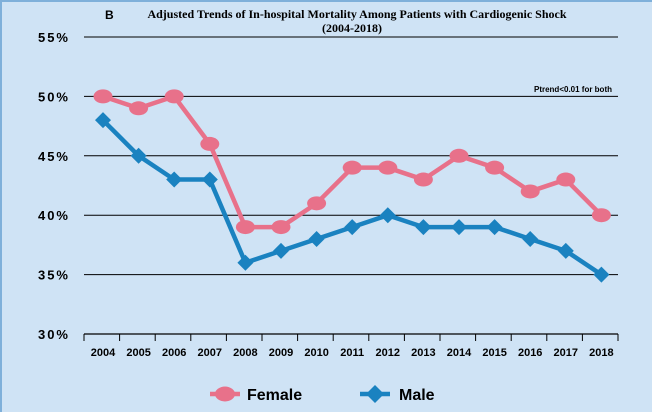  Describe the element at coordinates (109, 15) in the screenshot. I see `panel-label: B` at that location.